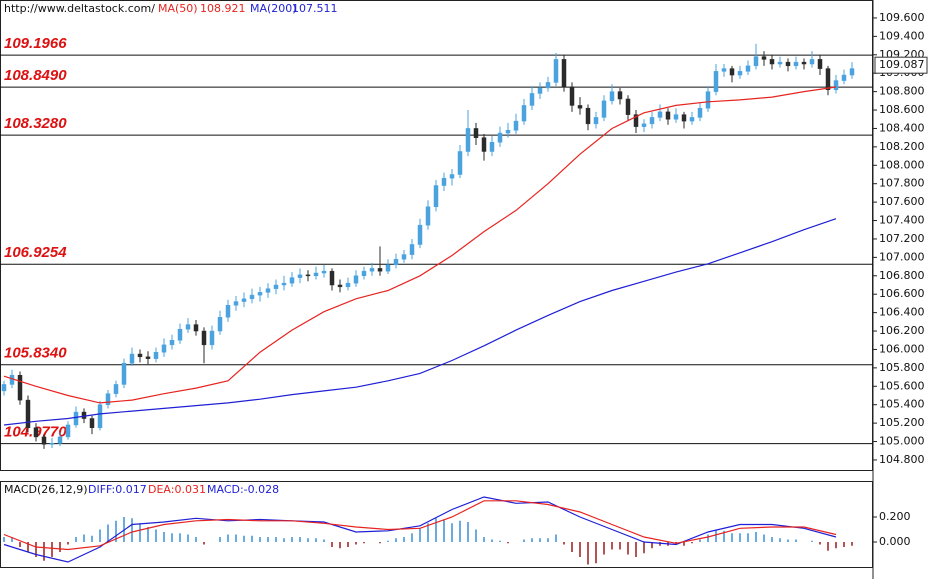 The height and width of the screenshot is (579, 930). What do you see at coordinates (902, 146) in the screenshot?
I see `y-tick-label: 108.200` at bounding box center [902, 146].